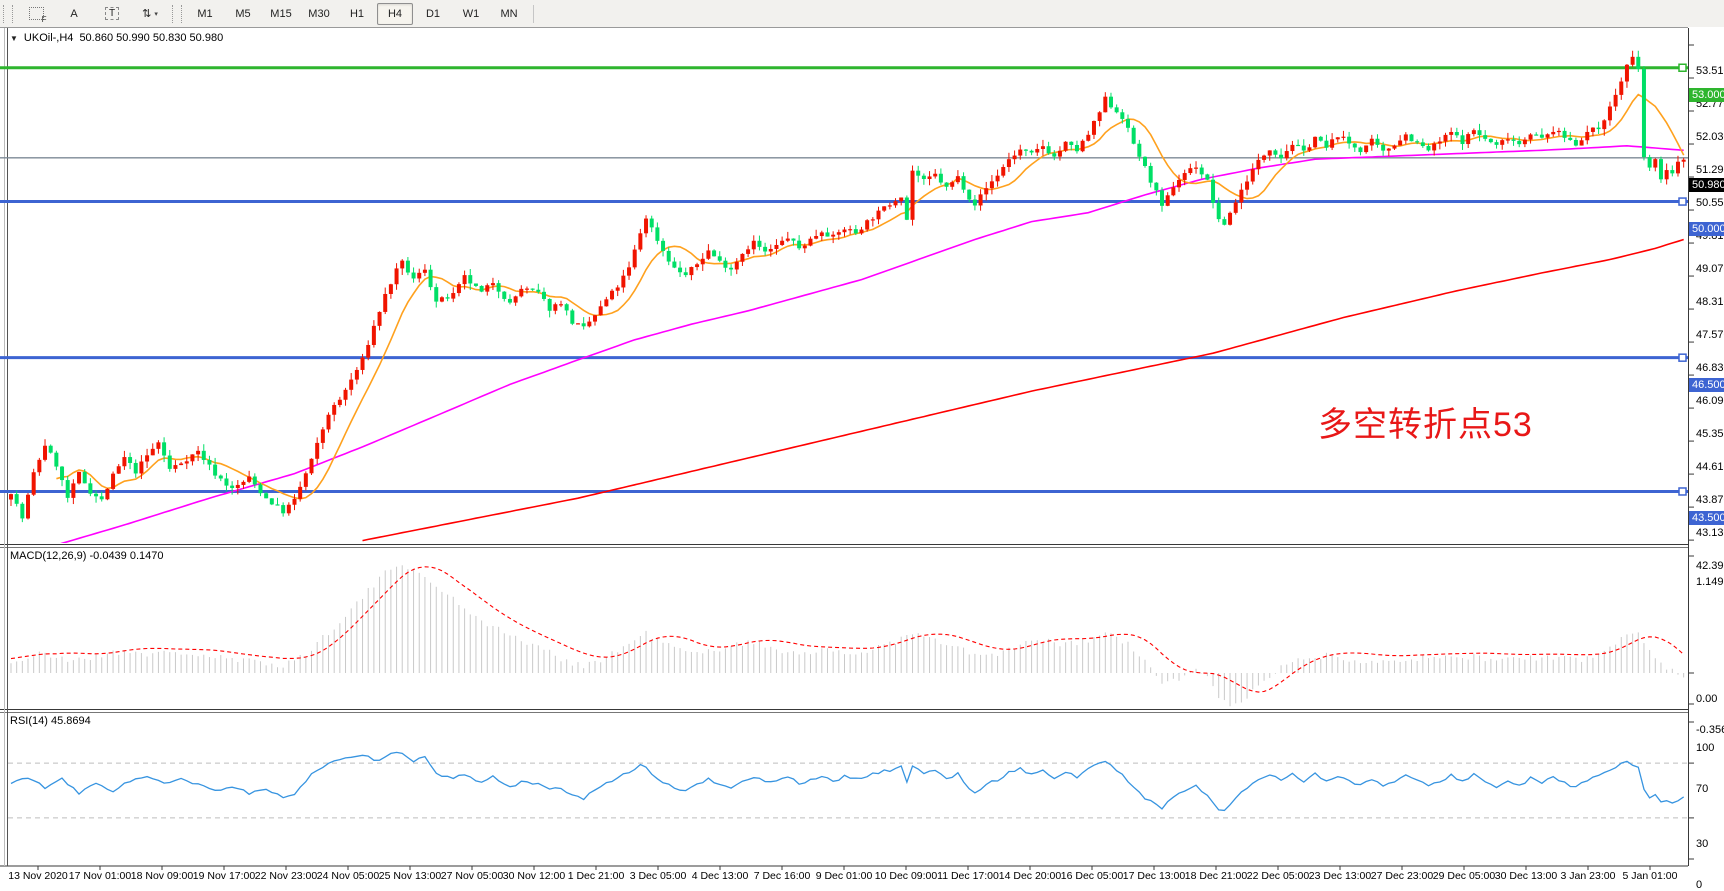  What do you see at coordinates (1710, 582) in the screenshot?
I see `macd-axis-label: 1.149` at bounding box center [1710, 582].